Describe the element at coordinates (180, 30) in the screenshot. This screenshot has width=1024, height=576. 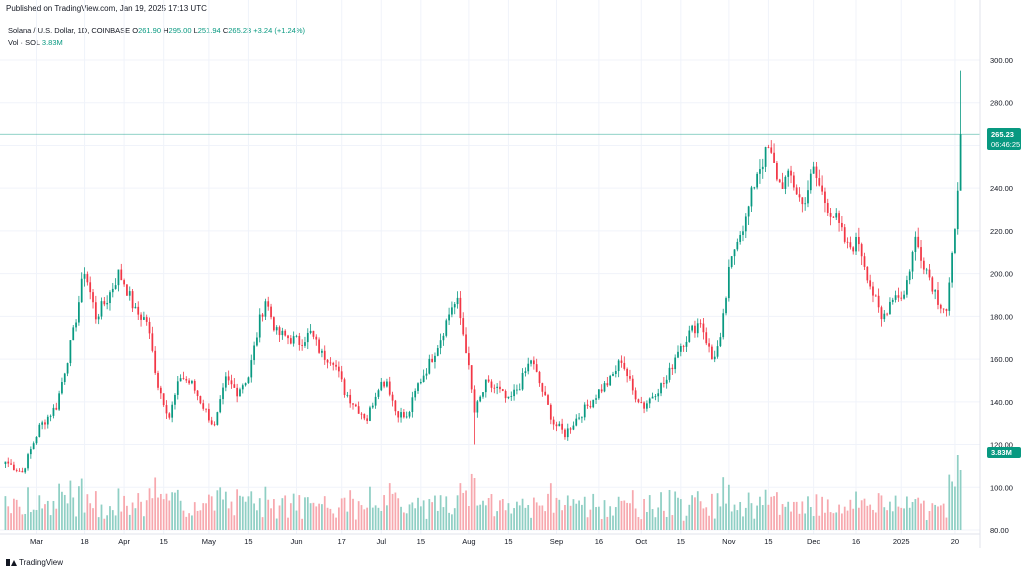
I see `high-value: 295.00` at that location.